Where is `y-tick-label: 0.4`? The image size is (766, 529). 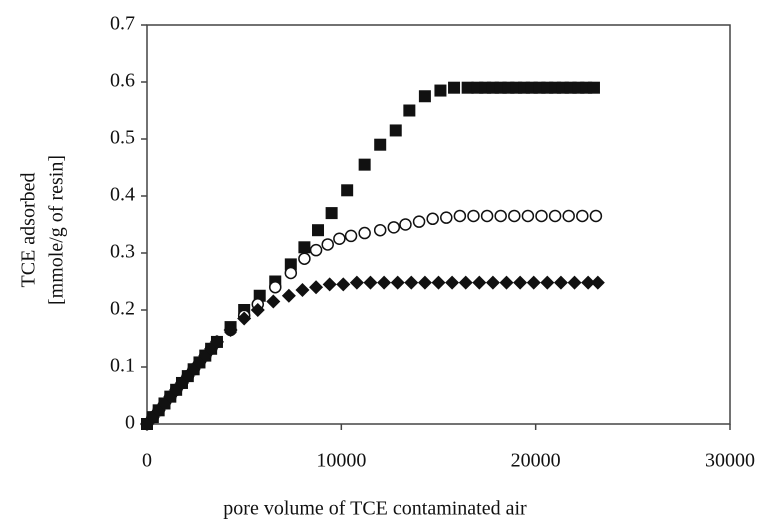 y-tick-label: 0.4 is located at coordinates (122, 195).